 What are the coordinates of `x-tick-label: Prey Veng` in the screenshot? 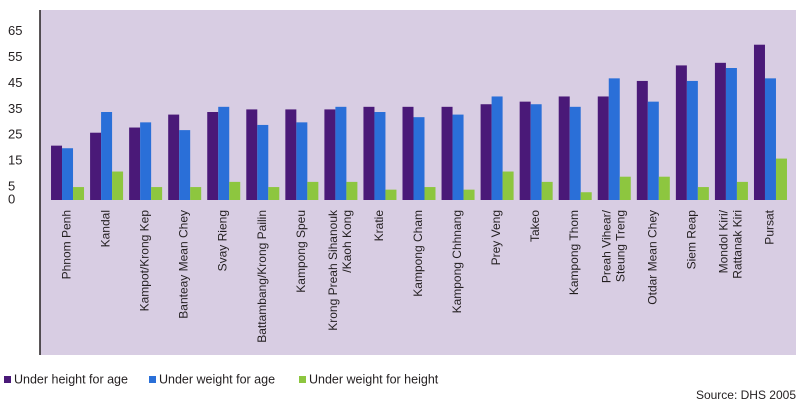 It's located at (496, 237).